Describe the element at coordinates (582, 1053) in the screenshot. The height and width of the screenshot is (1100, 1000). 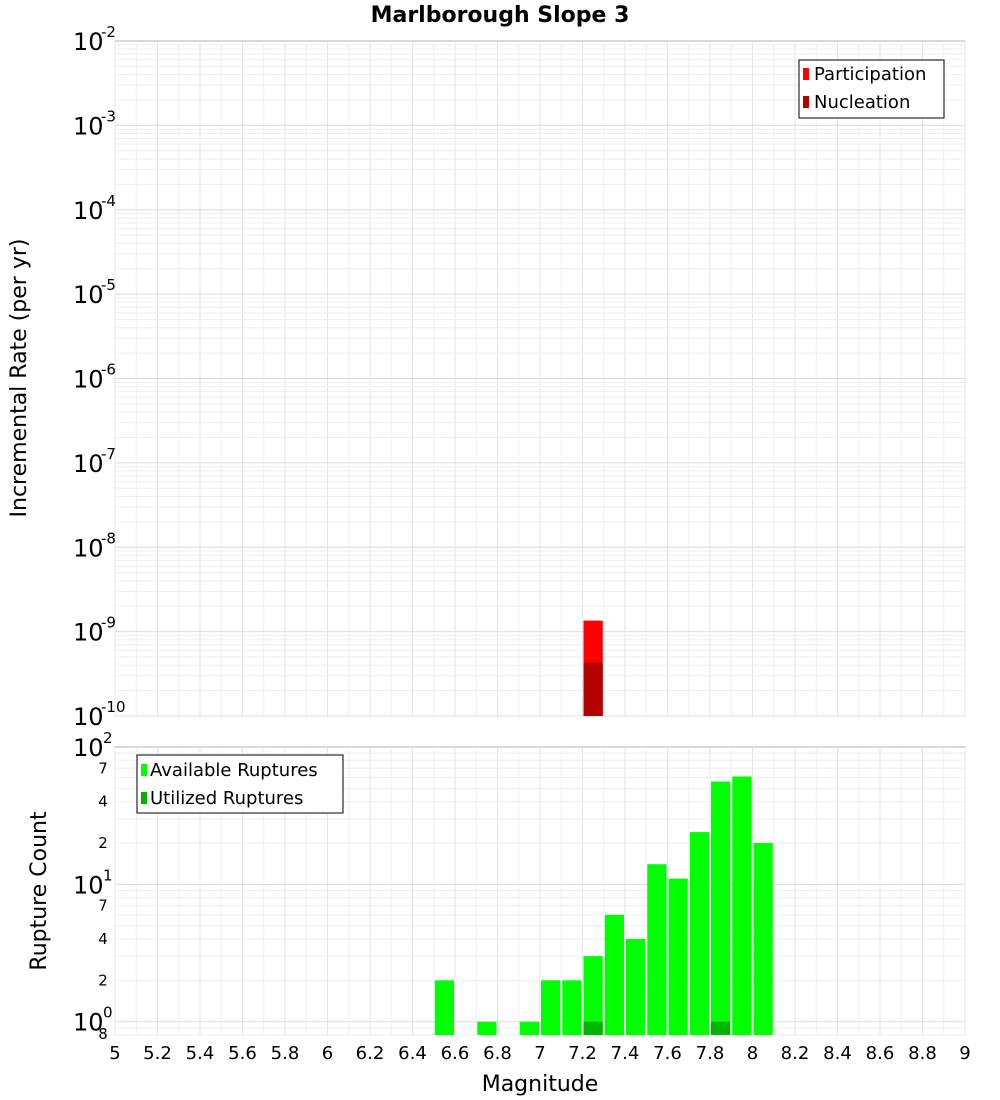
I see `x-tick-label: 7.2` at that location.